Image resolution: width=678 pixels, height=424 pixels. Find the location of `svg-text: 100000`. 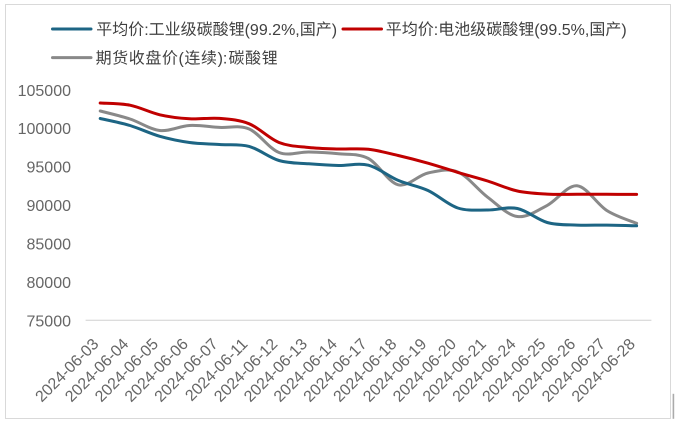

svg-text: 100000 is located at coordinates (44, 129).